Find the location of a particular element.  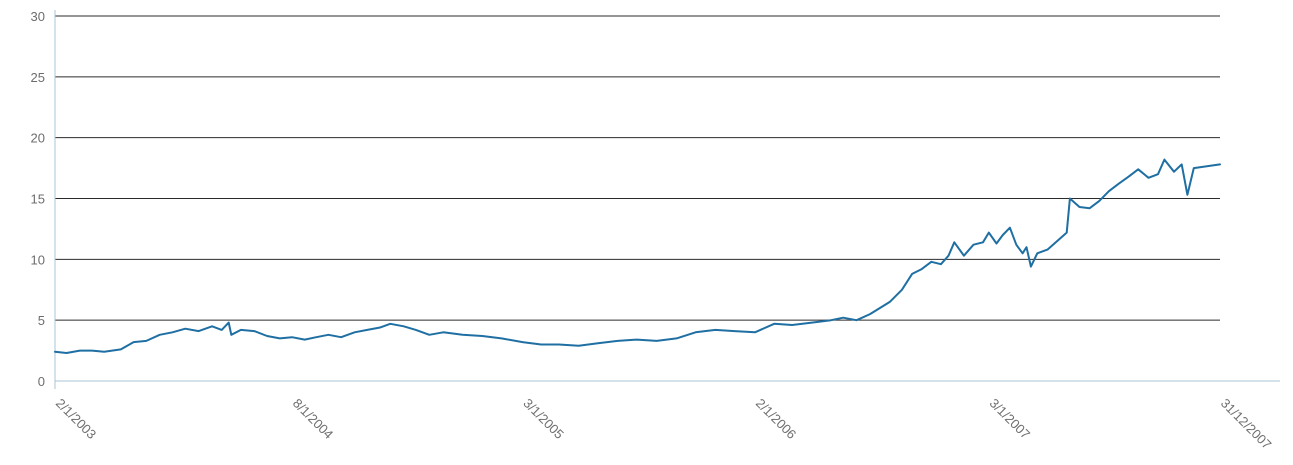

y-tick-label: 0 is located at coordinates (41, 381).